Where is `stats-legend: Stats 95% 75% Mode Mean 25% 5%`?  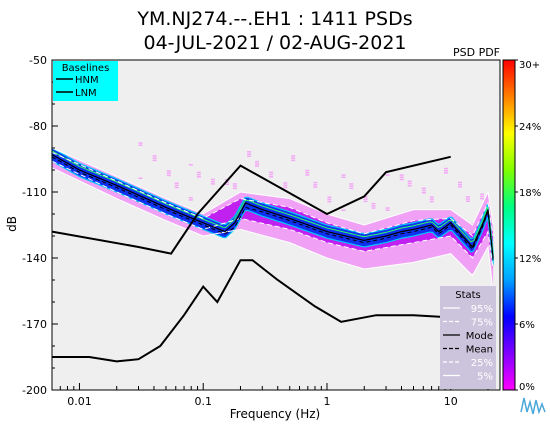 stats-legend: Stats 95% 75% Mode Mean 25% 5% is located at coordinates (468, 337).